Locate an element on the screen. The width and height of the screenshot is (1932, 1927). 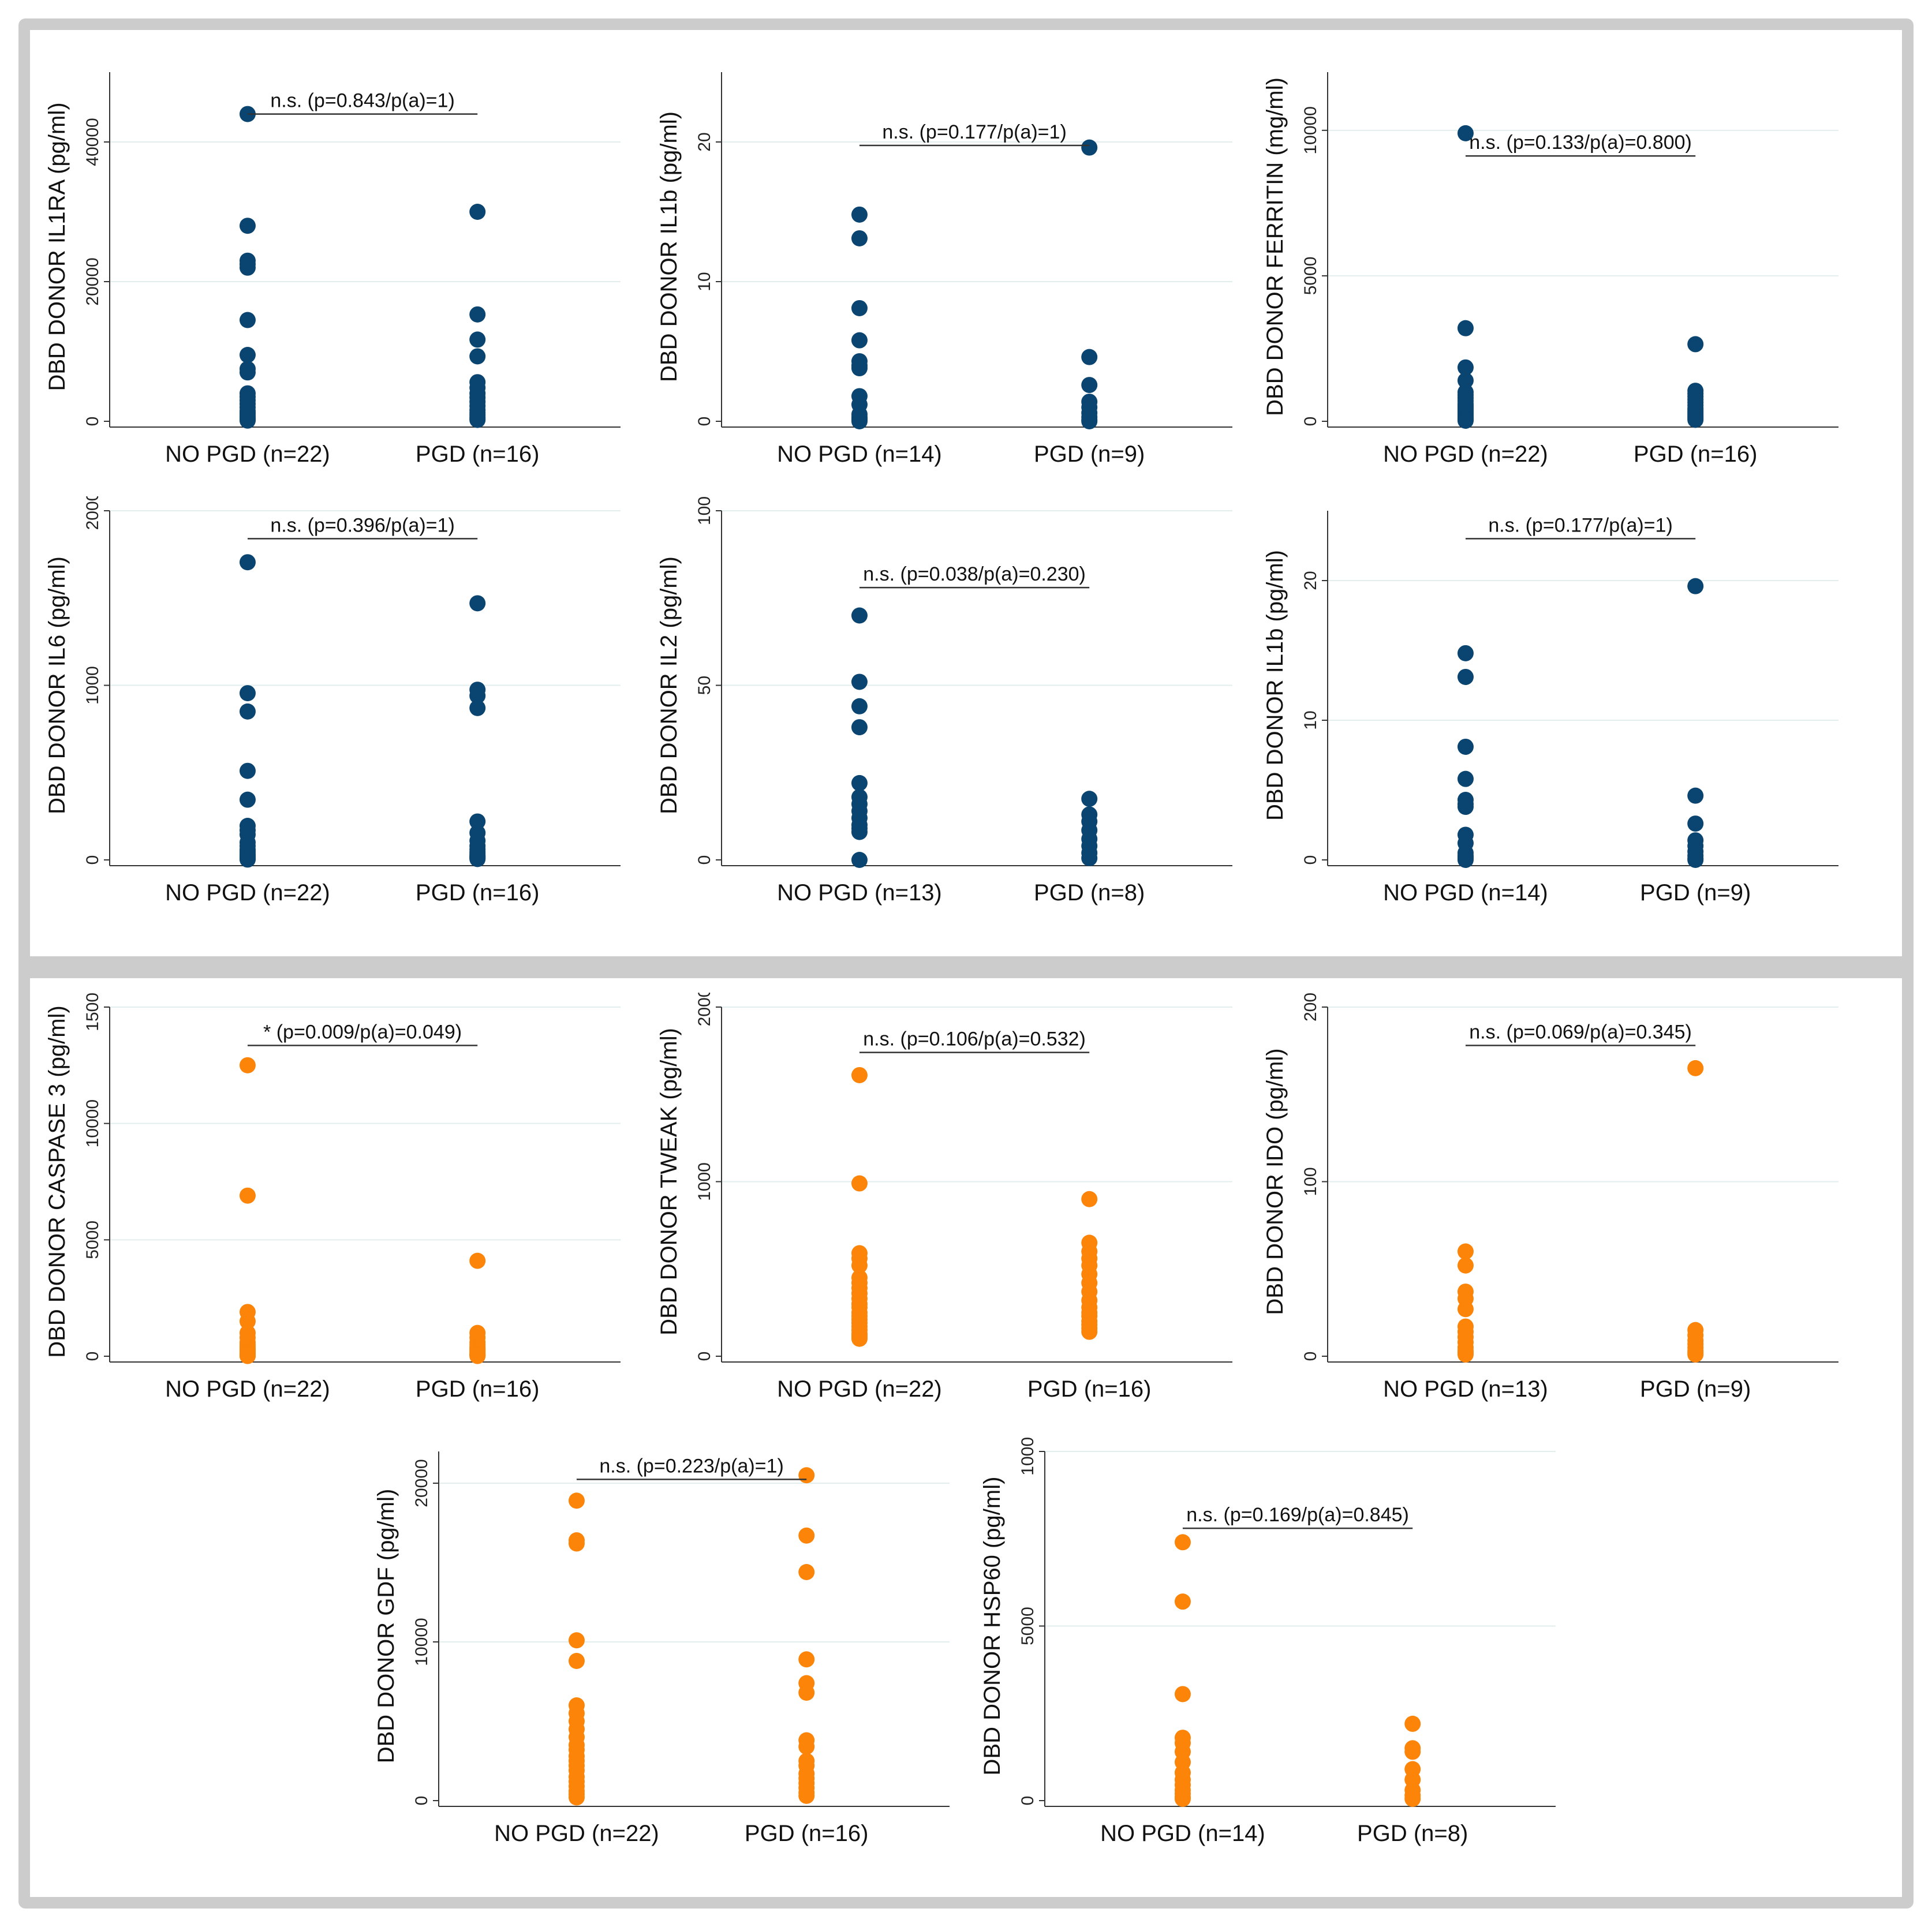
significance-annotation: n.s. (p=0.843/p(a)=1) is located at coordinates (362, 101).